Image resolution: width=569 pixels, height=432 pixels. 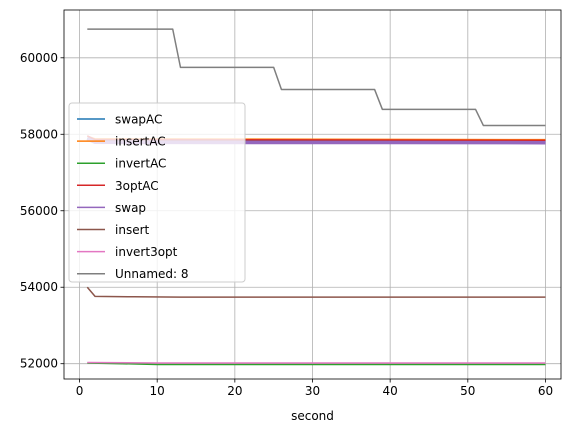 What do you see at coordinates (157, 391) in the screenshot?
I see `x-tick-label: 10` at bounding box center [157, 391].